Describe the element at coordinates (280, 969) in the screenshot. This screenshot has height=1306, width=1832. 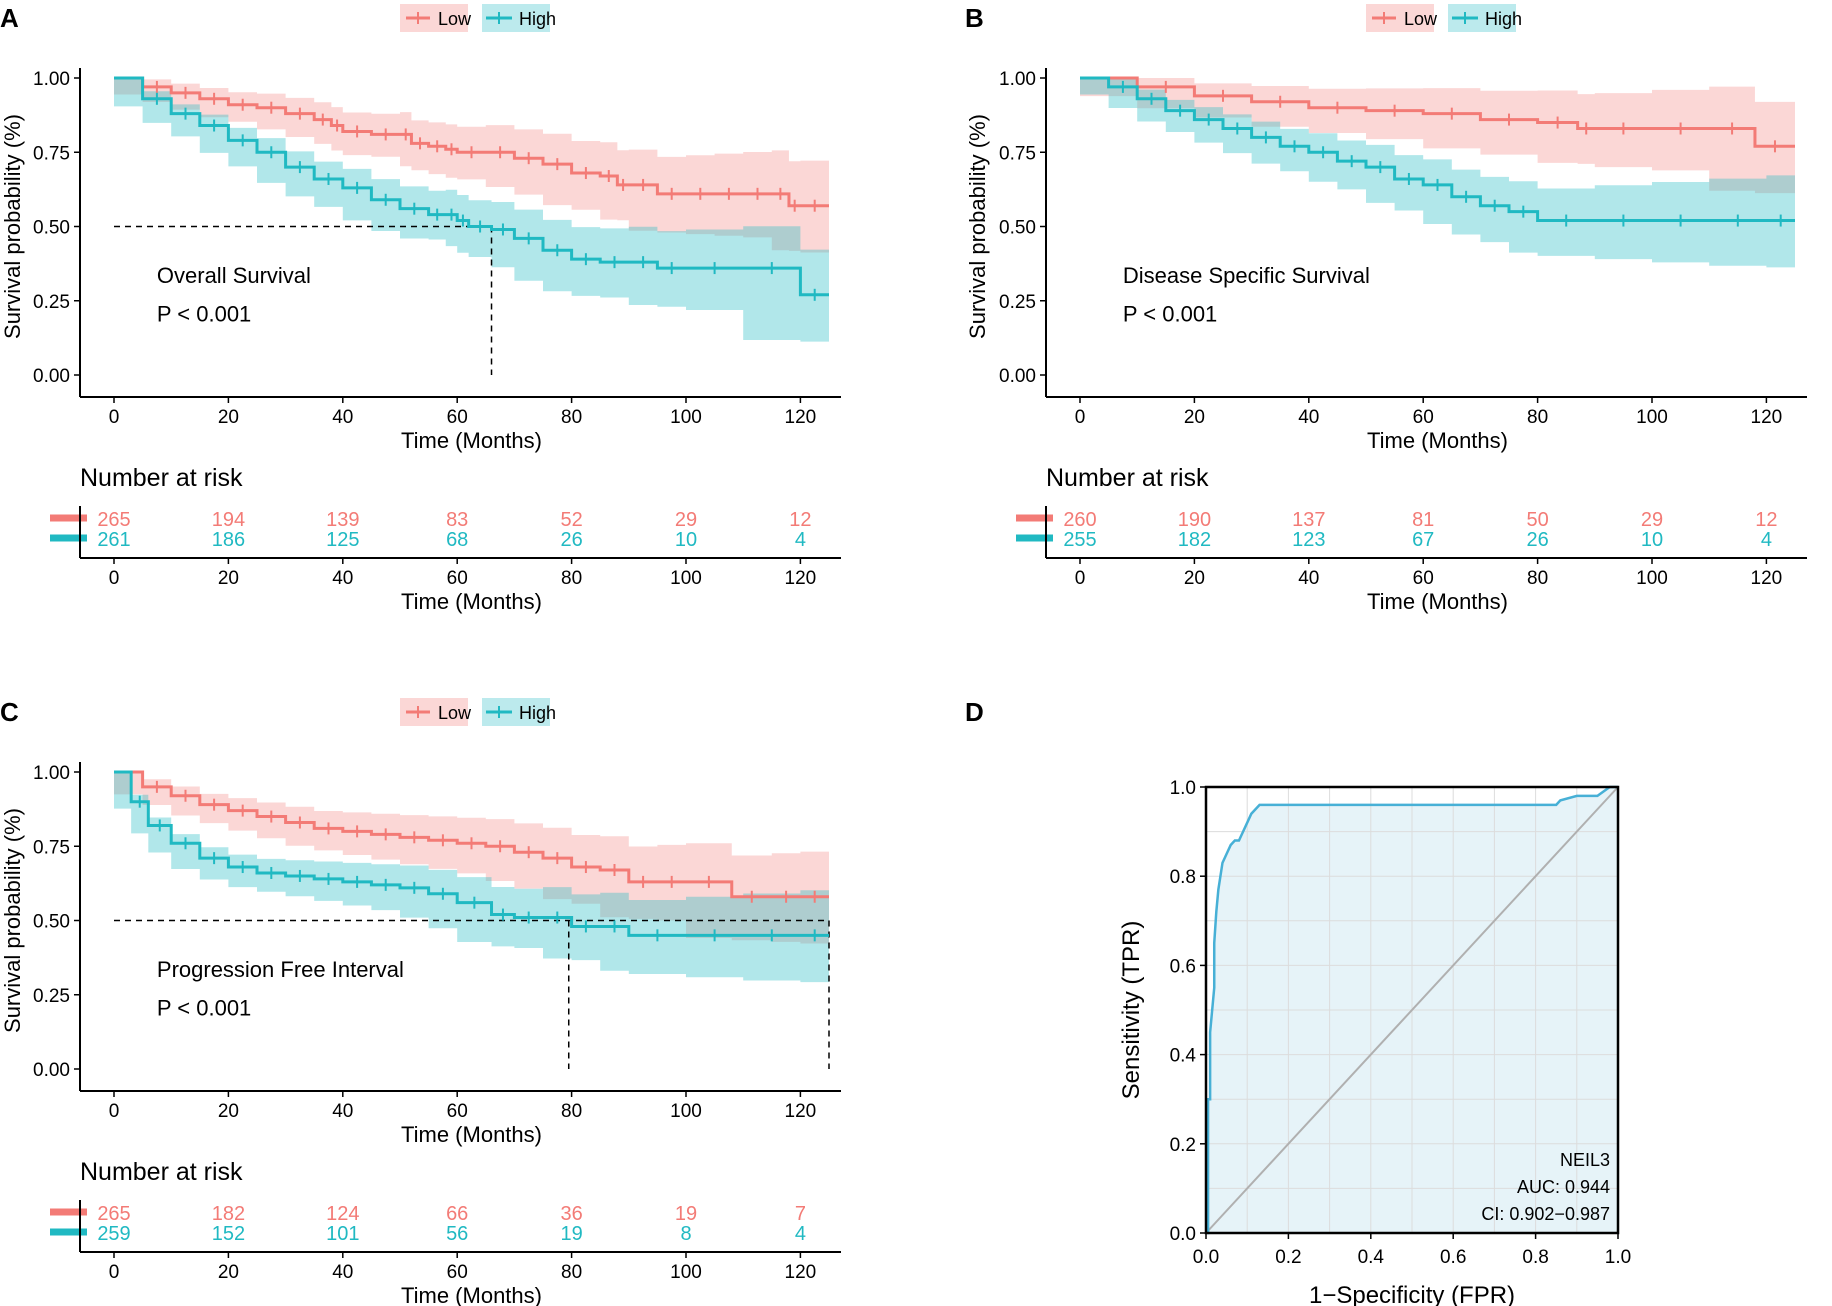
I see `plot-title: Progression Free Interval` at that location.